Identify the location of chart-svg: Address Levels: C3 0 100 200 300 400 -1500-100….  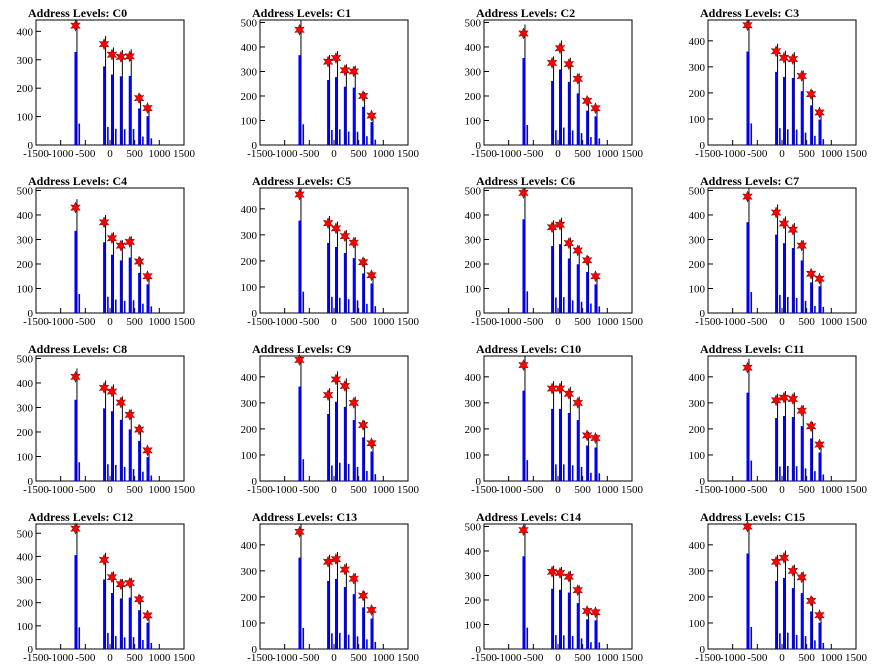
(778, 83).